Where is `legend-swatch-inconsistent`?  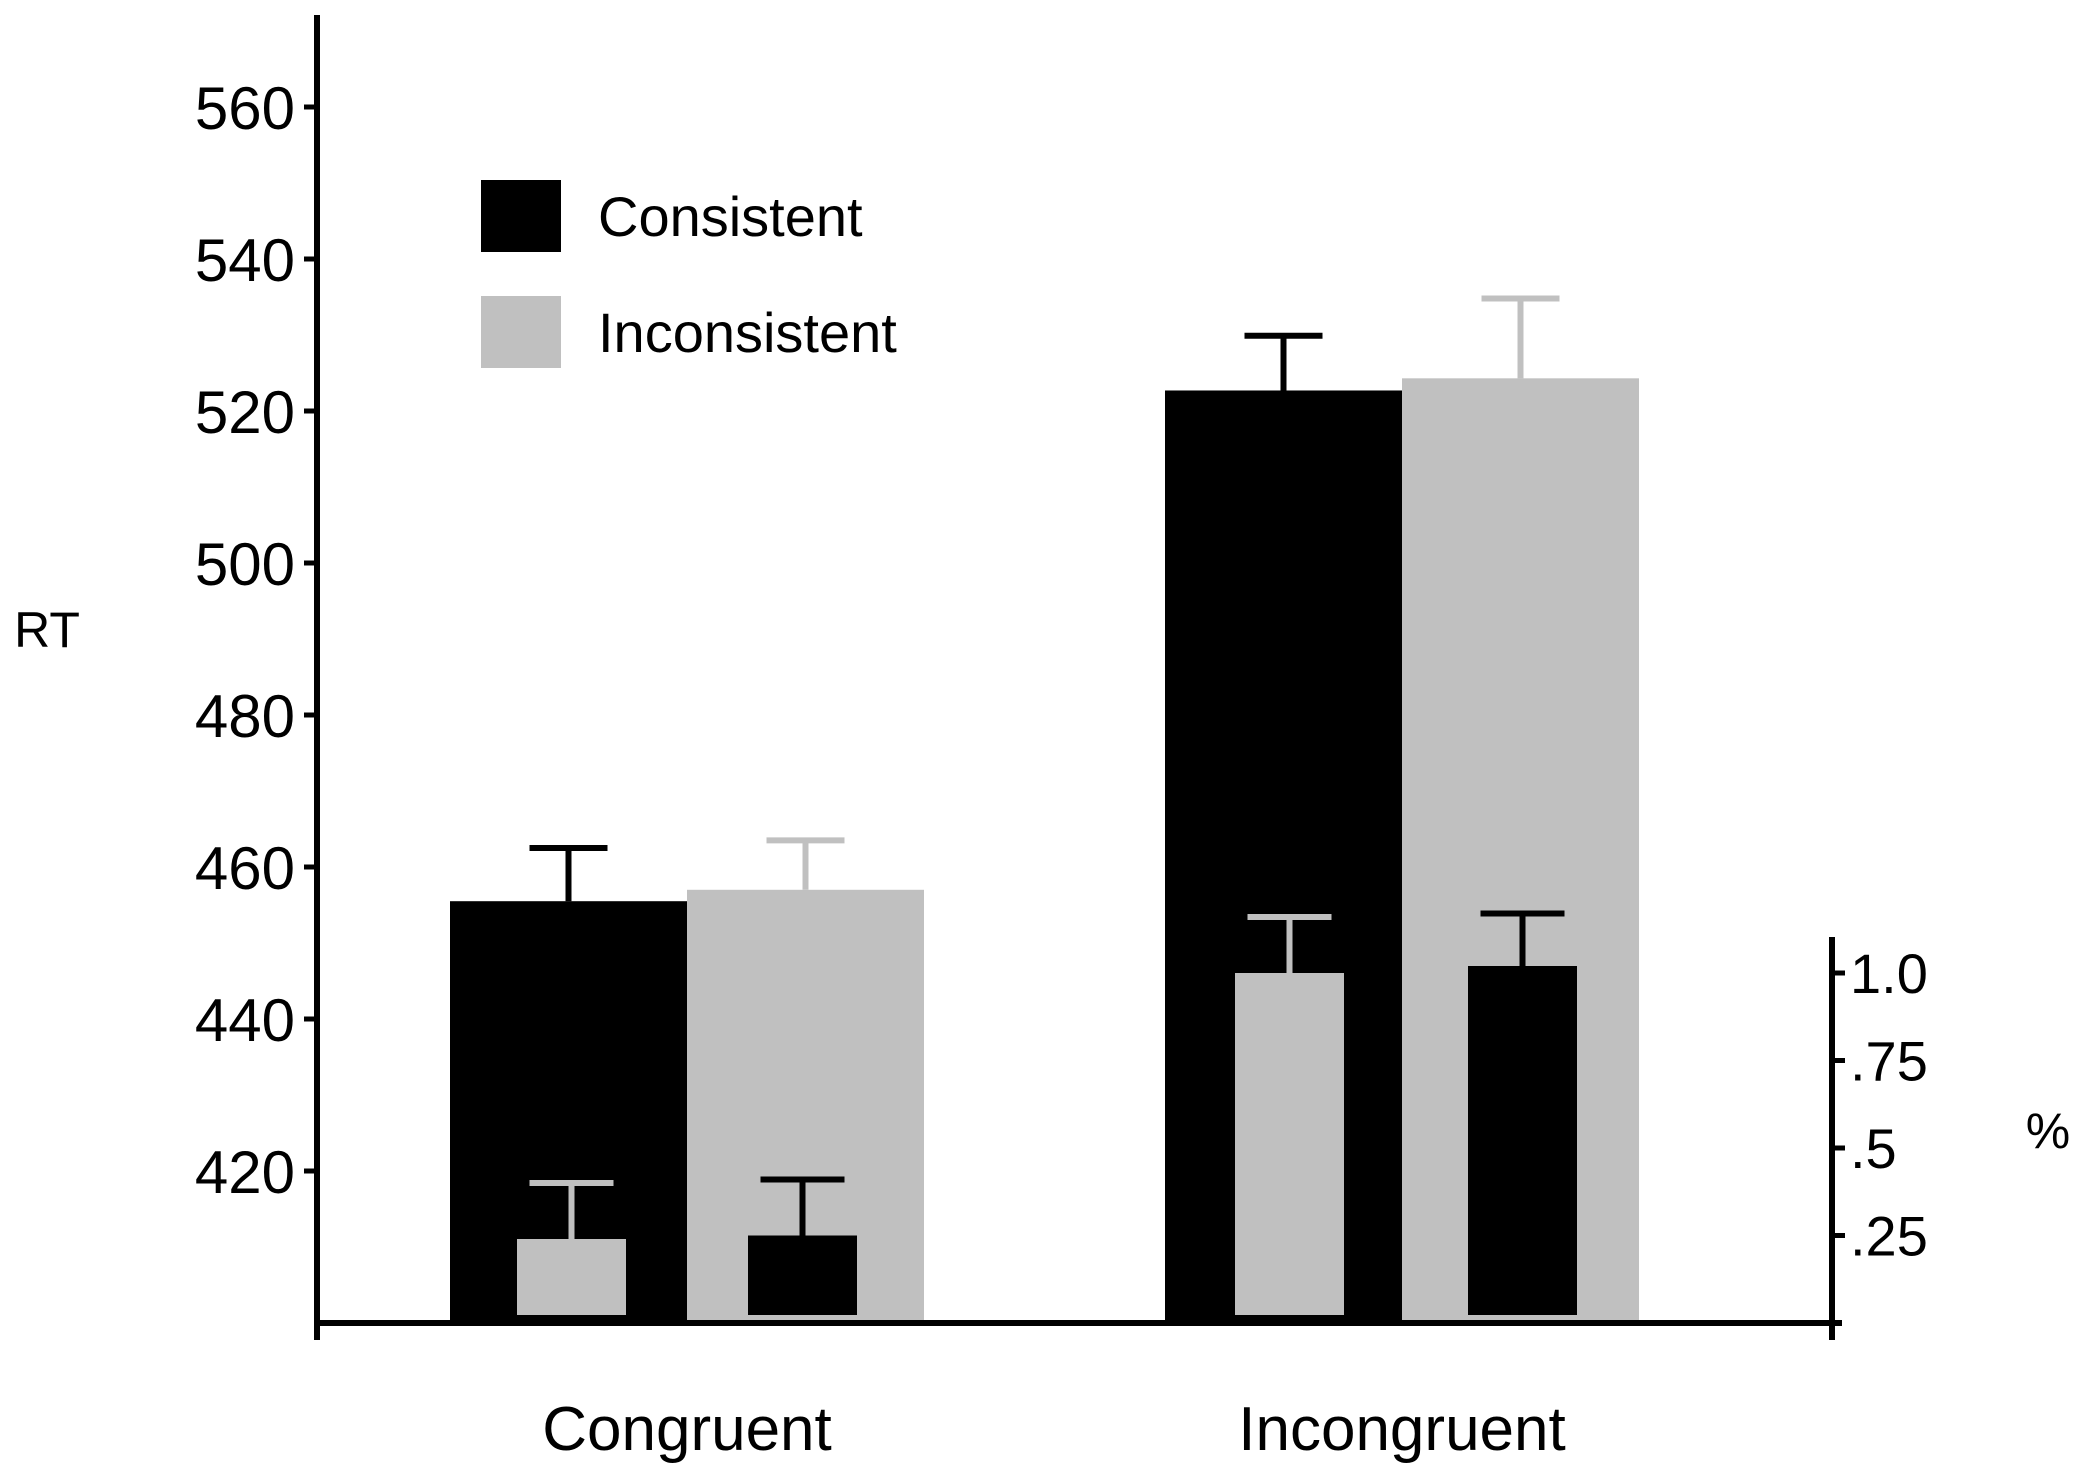 legend-swatch-inconsistent is located at coordinates (521, 332).